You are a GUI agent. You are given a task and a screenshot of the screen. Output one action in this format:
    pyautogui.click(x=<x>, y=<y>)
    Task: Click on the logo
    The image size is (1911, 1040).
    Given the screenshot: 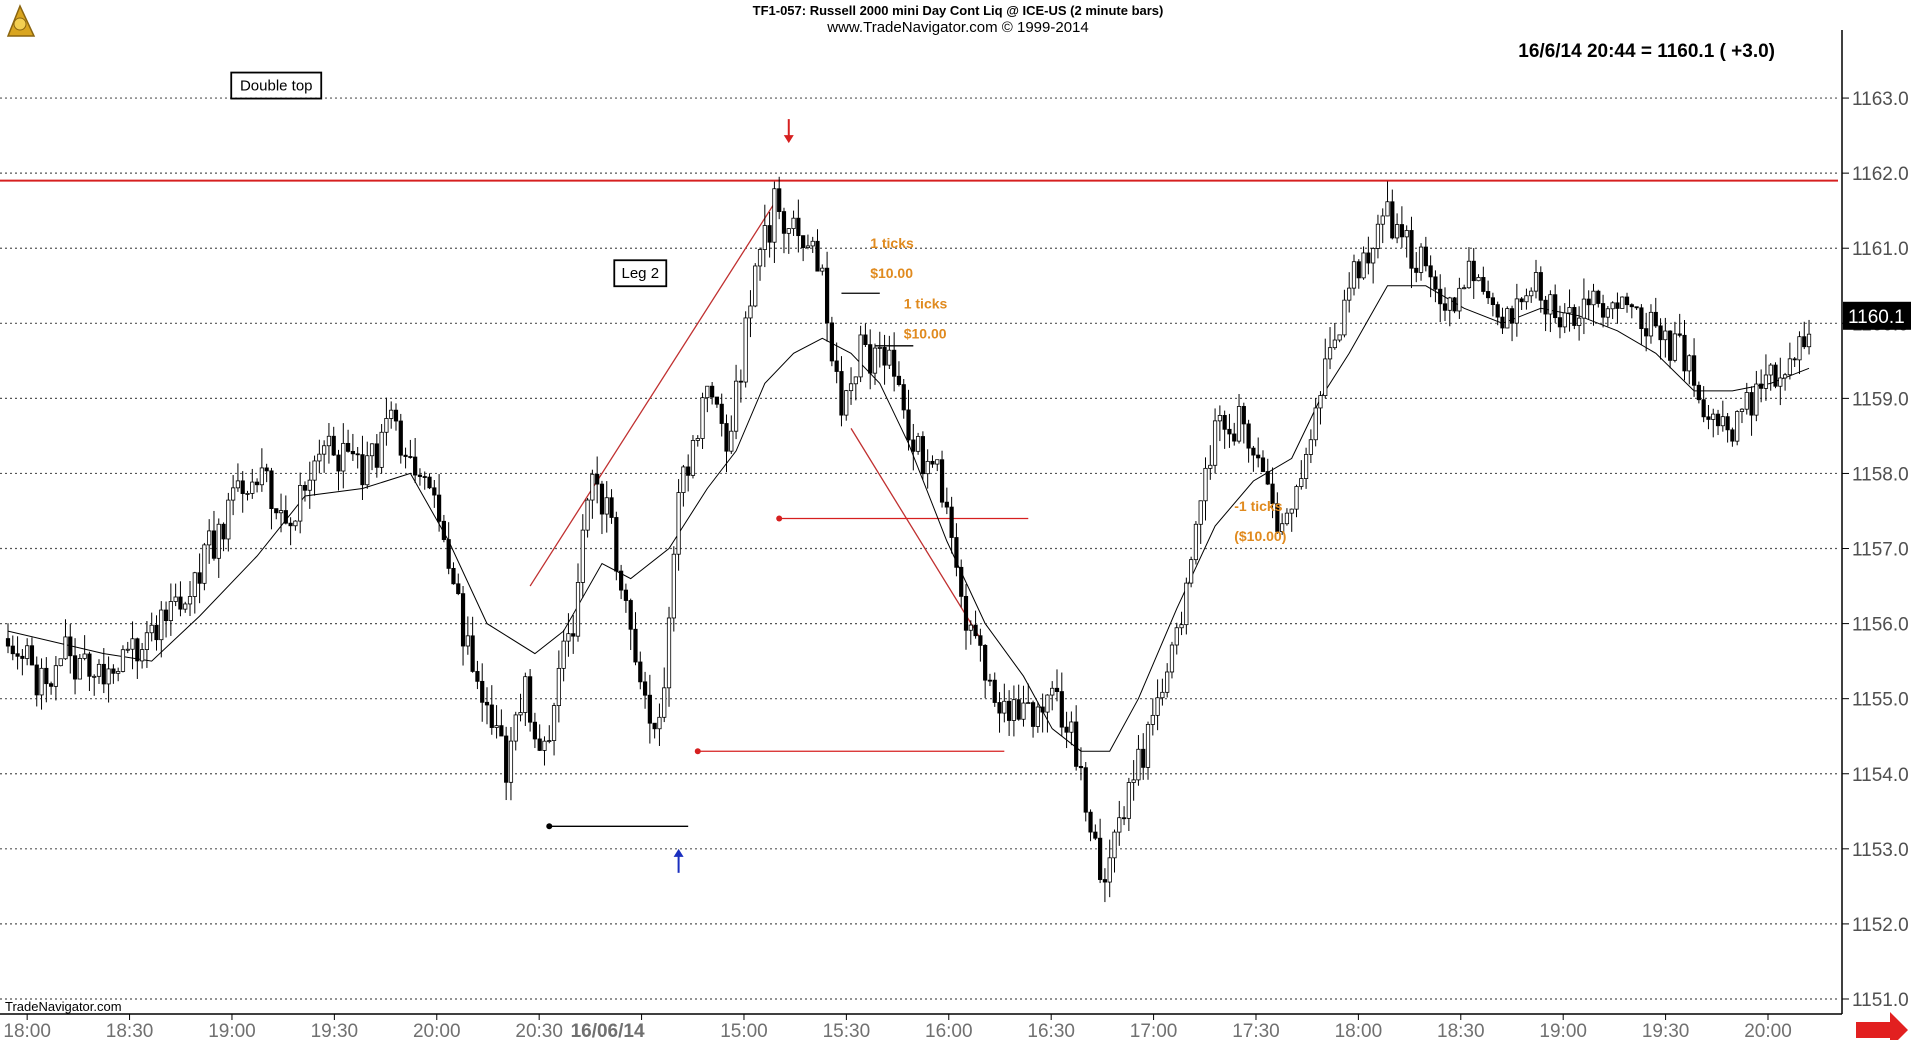 What is the action you would take?
    pyautogui.click(x=21, y=21)
    